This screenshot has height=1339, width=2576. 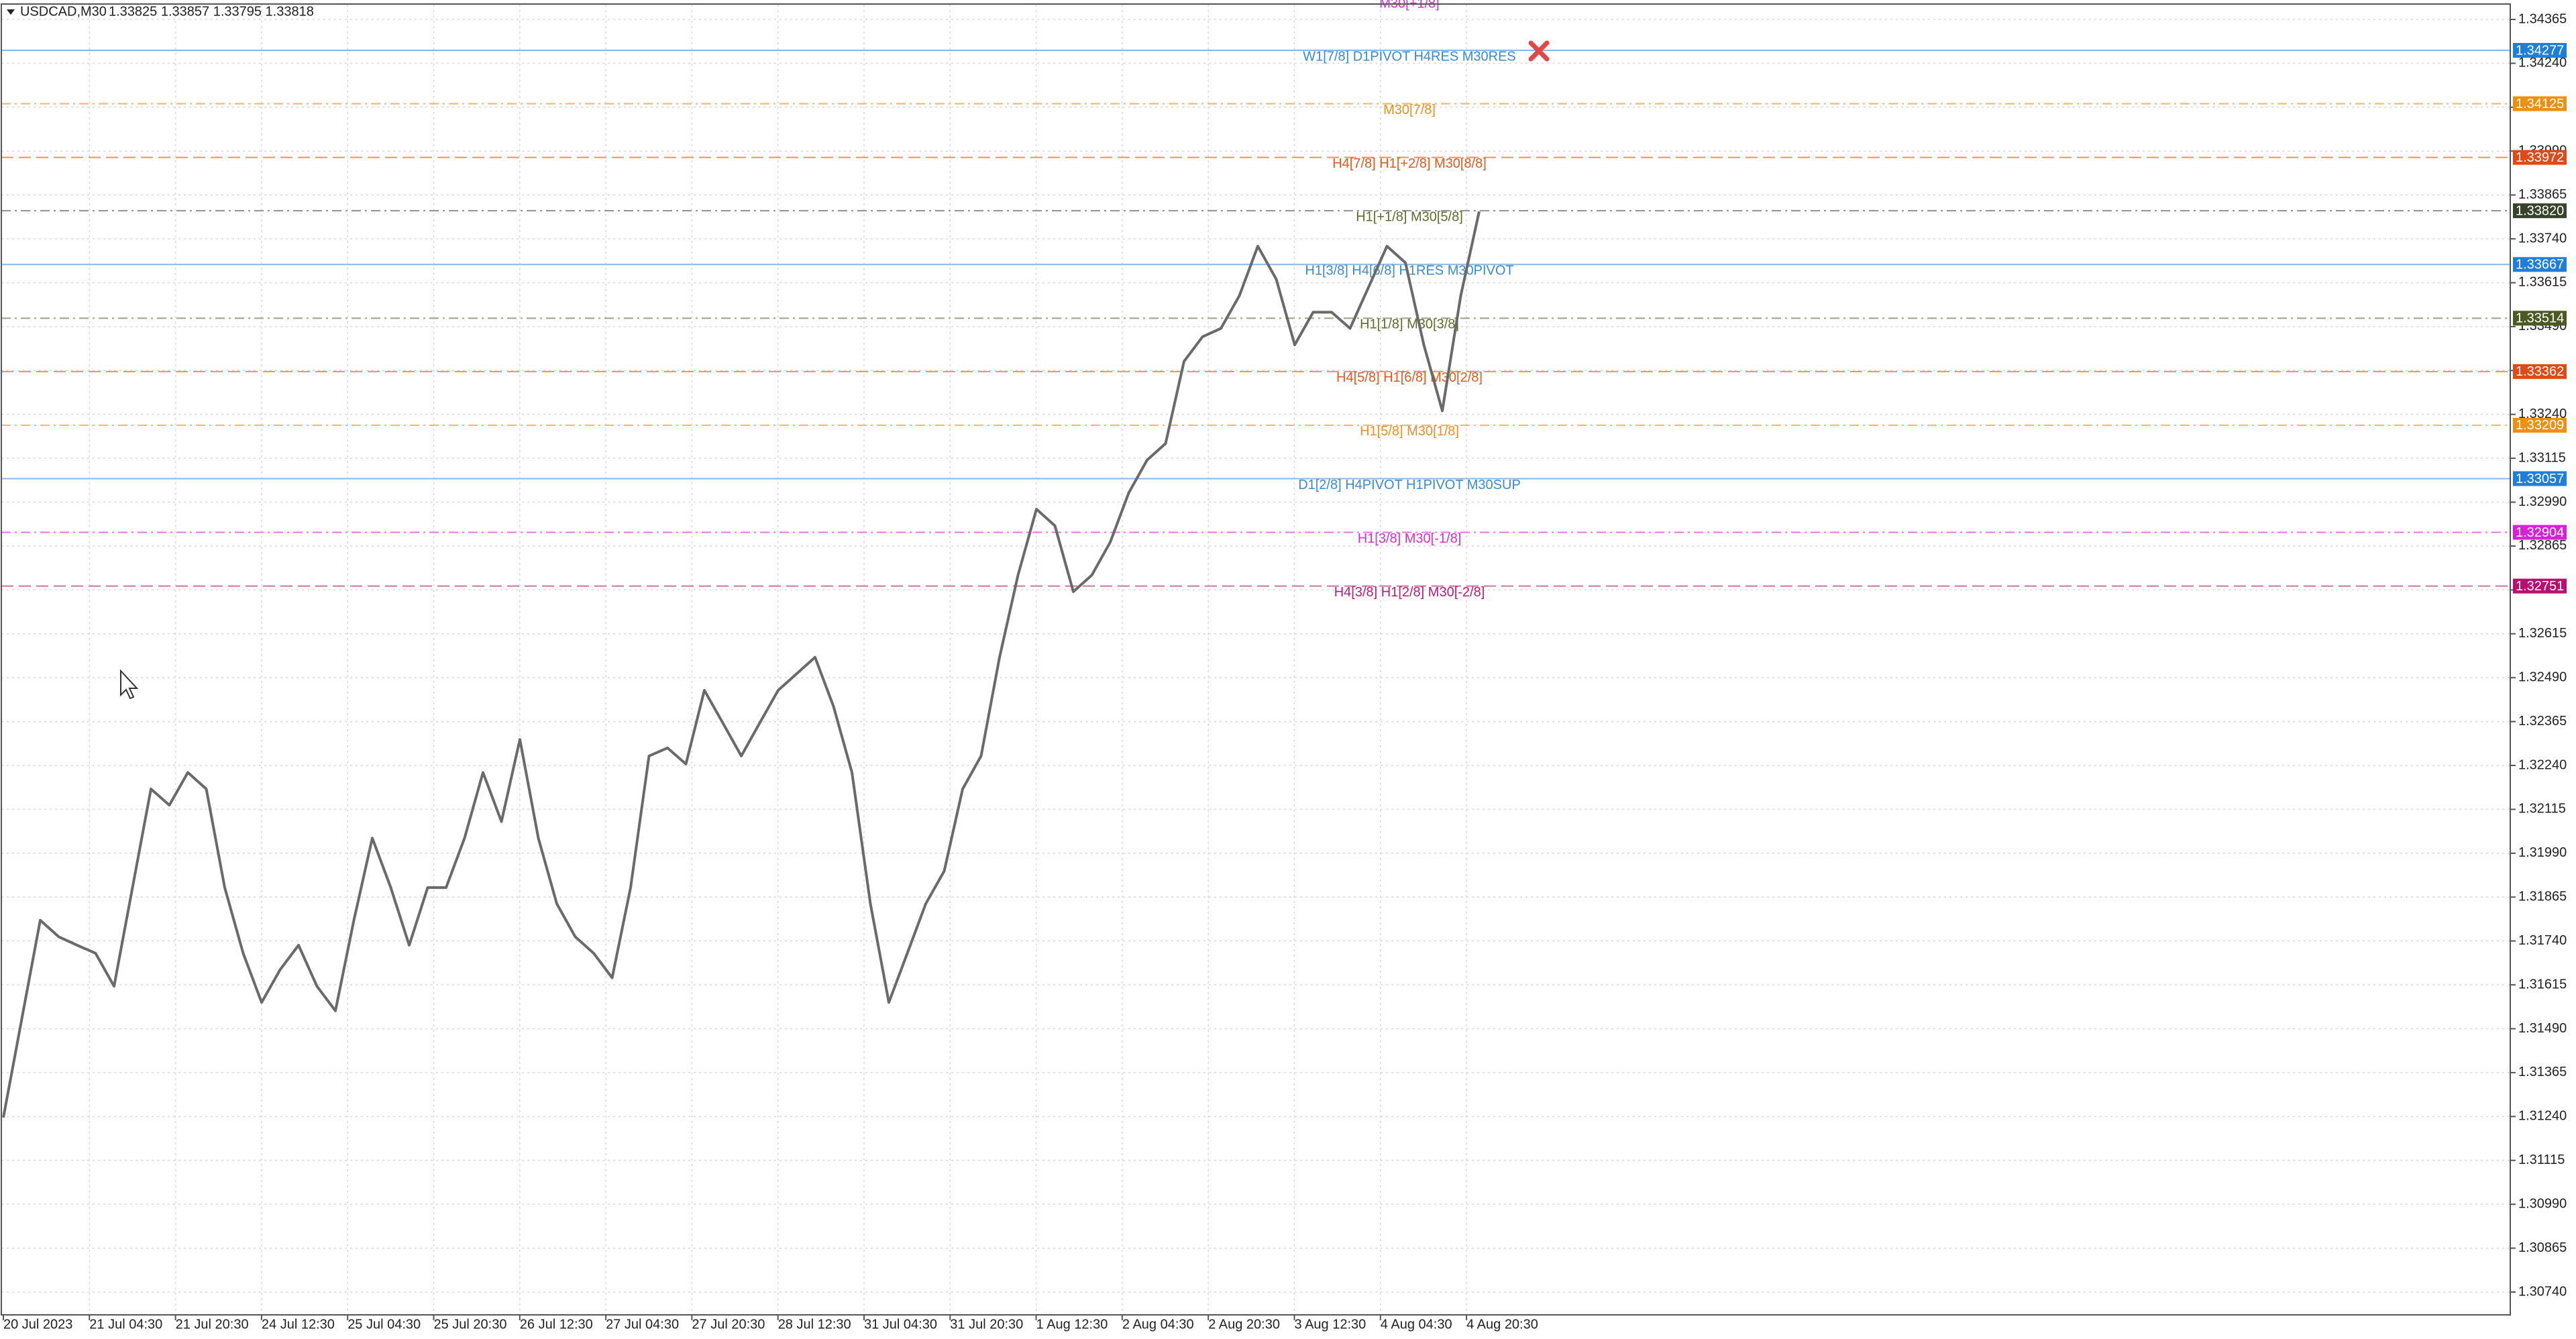 What do you see at coordinates (2542, 282) in the screenshot?
I see `y-tick-label: 1.33615` at bounding box center [2542, 282].